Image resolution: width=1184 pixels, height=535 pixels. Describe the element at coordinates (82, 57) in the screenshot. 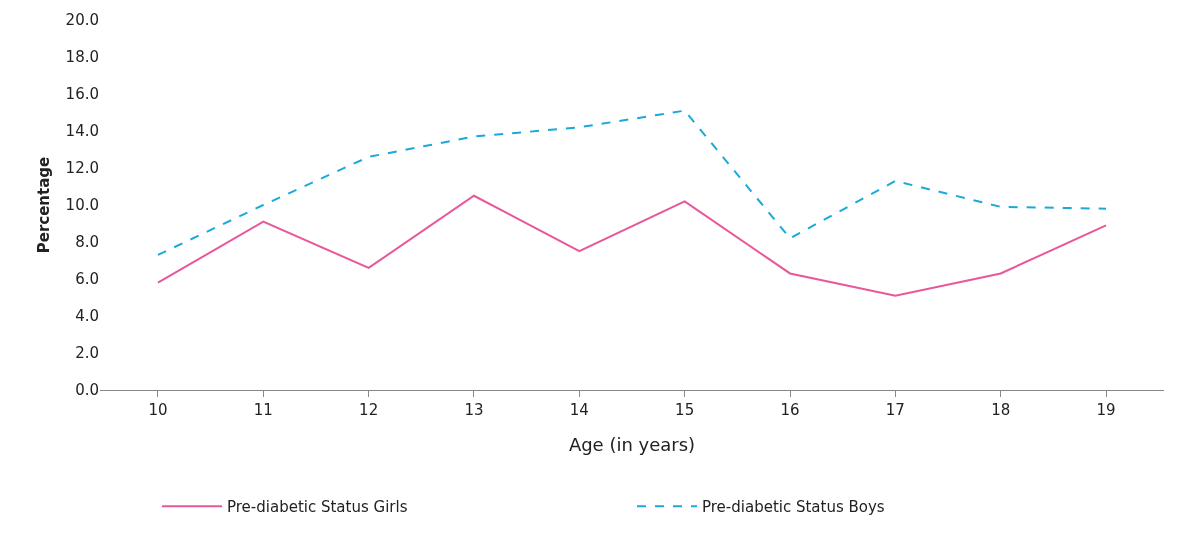

I see `y-tick-label: 18.0` at that location.